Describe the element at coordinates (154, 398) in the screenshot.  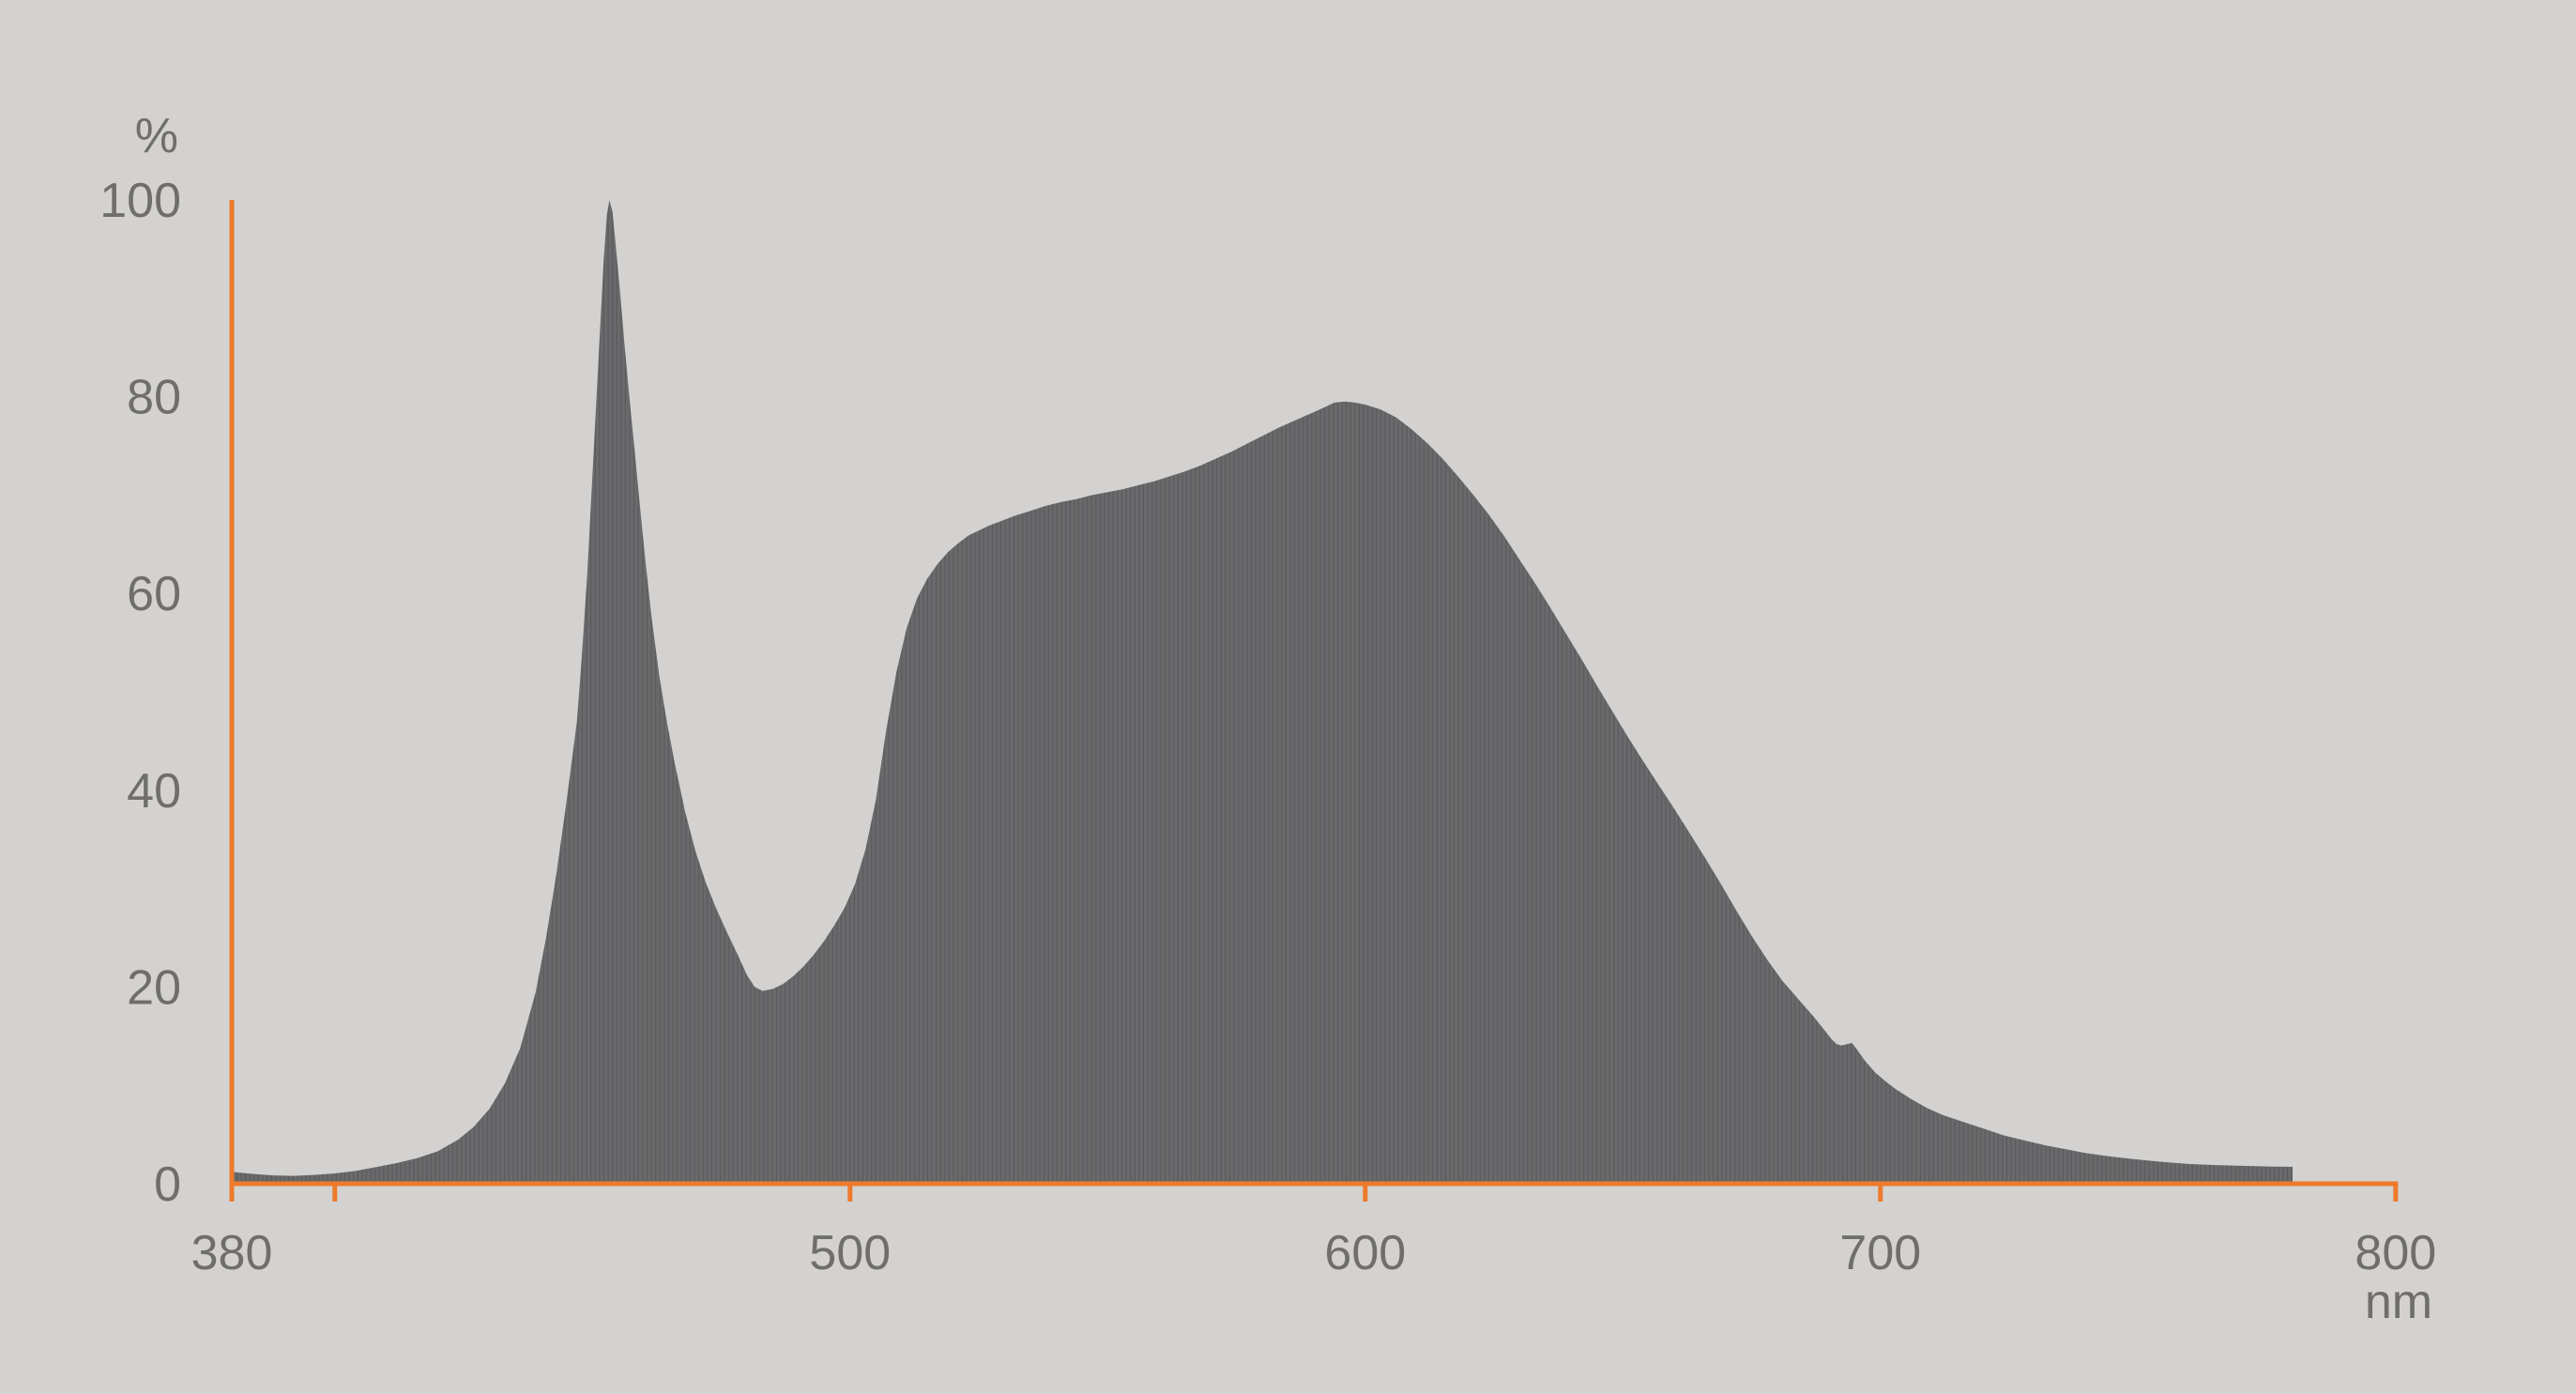
I see `y-tick-label-80: 80` at that location.